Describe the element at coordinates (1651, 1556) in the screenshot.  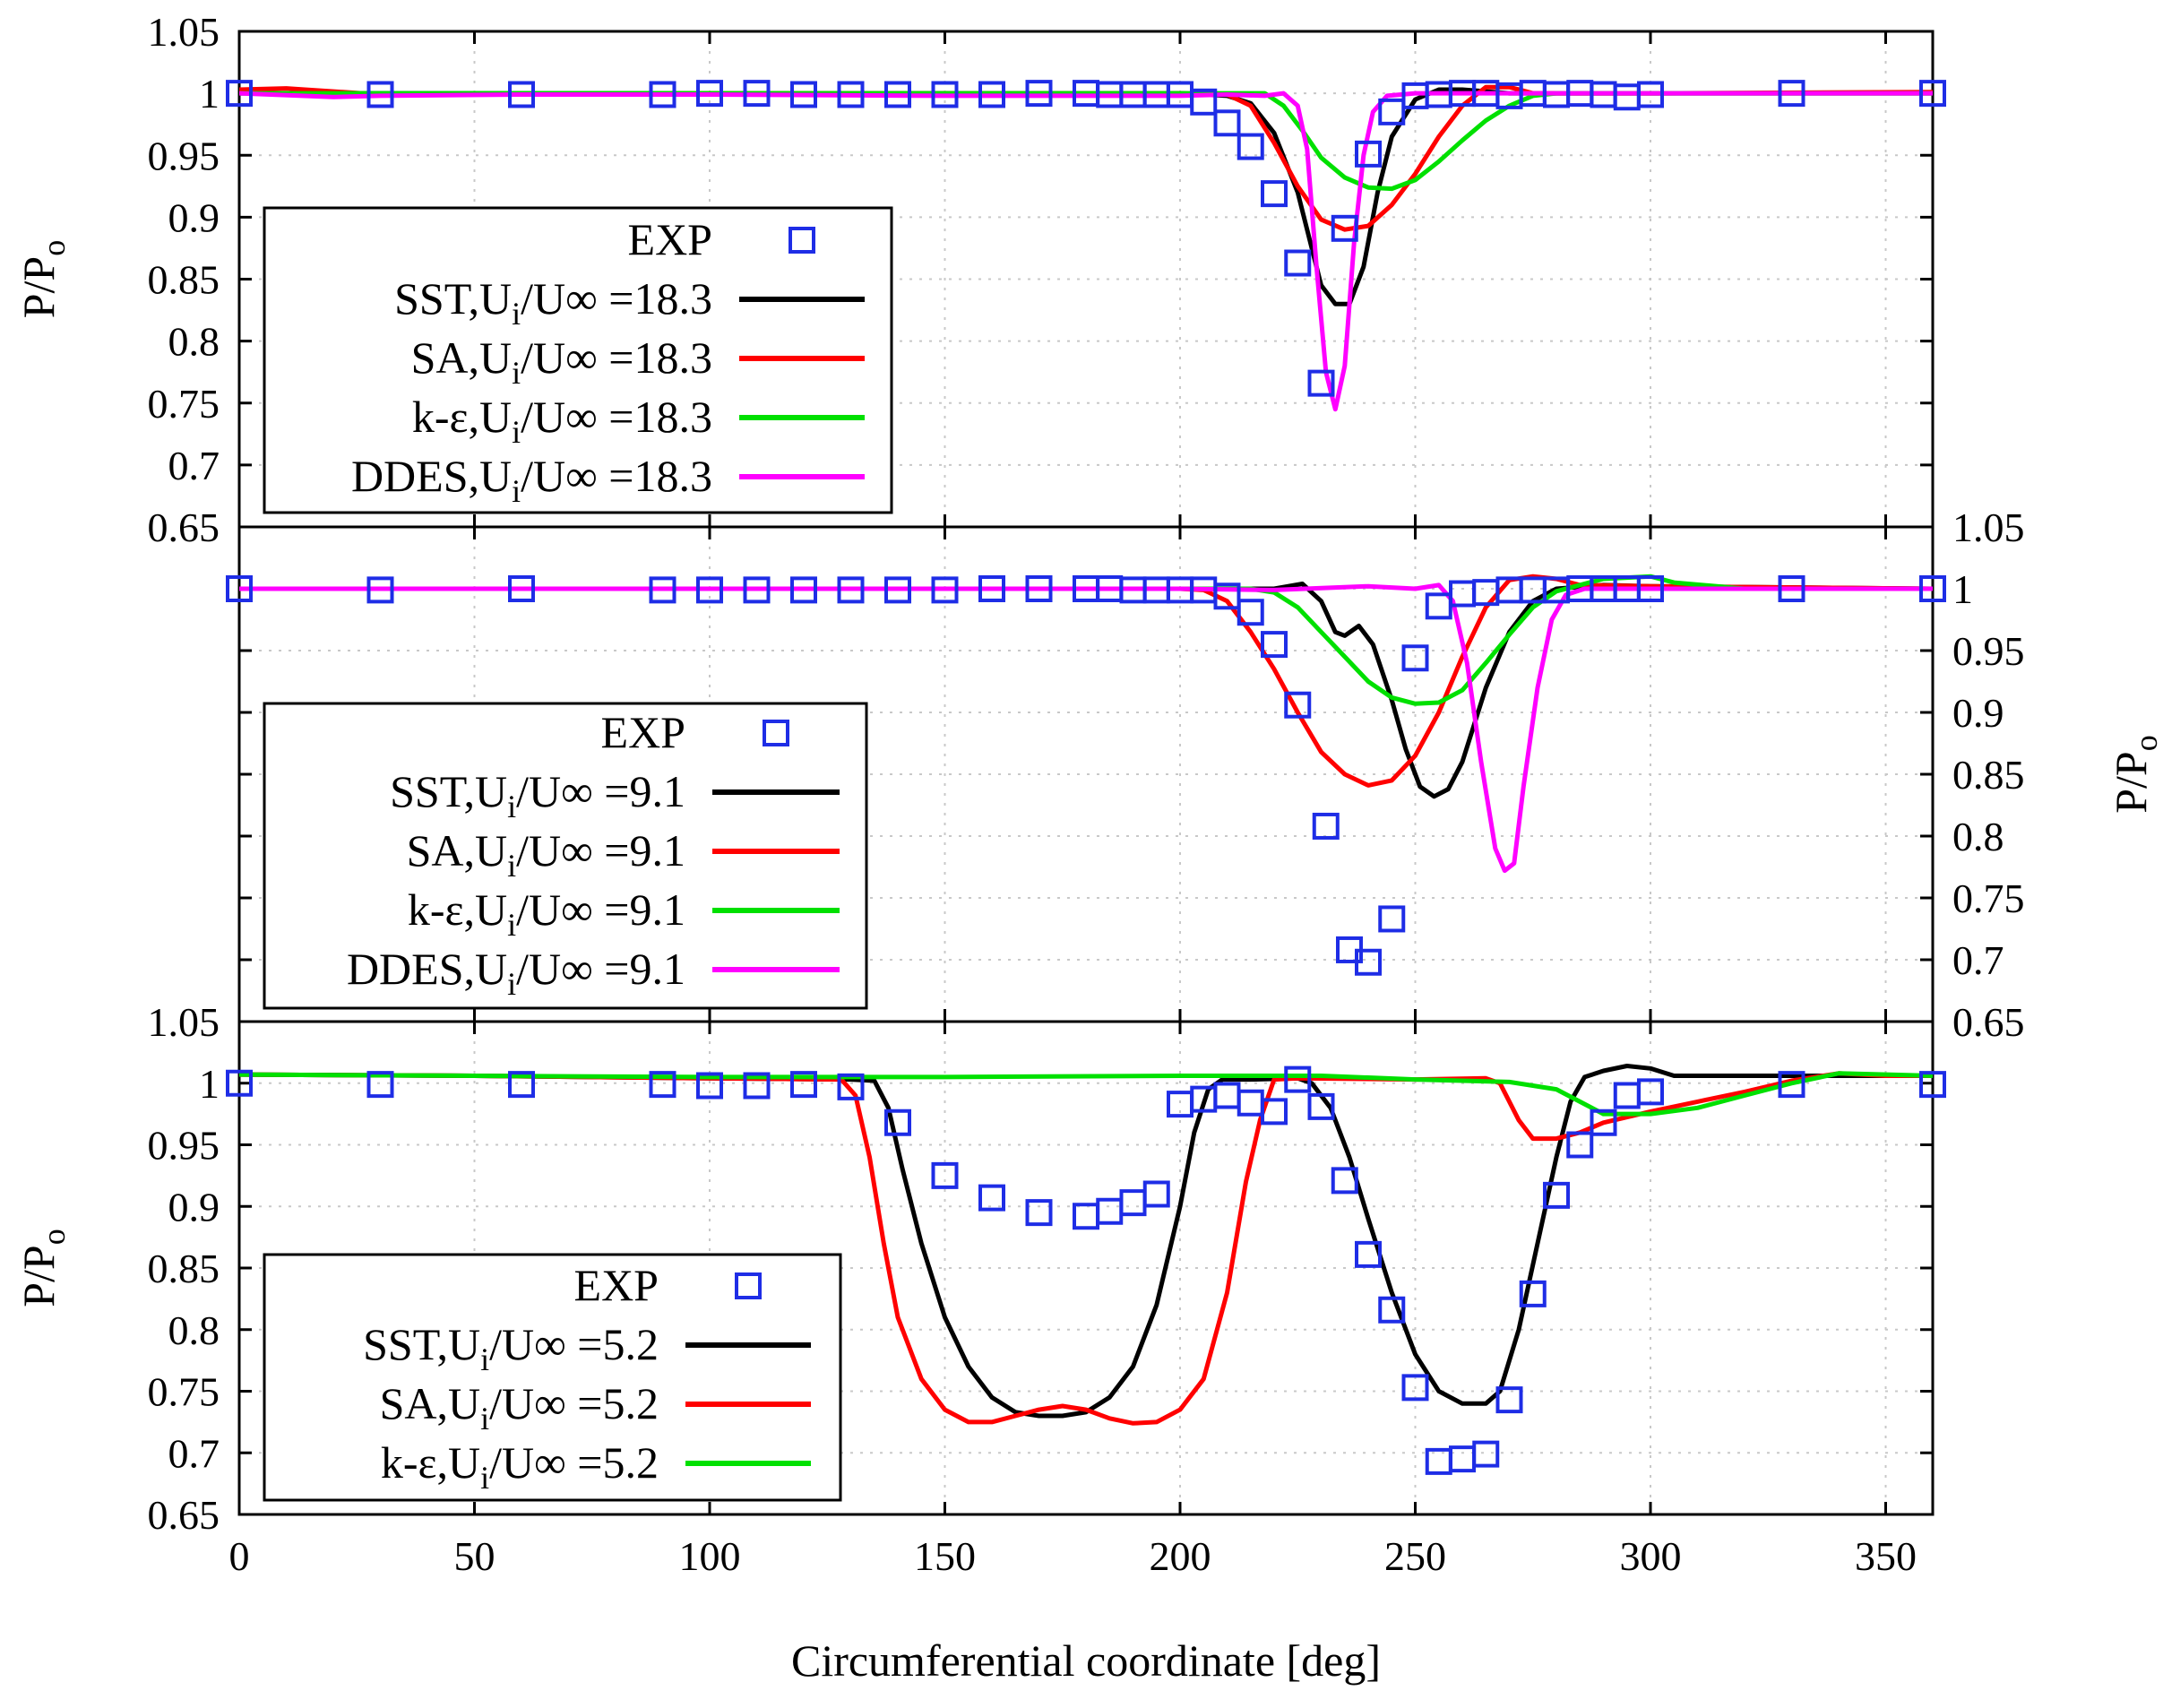
I see `x-tick-label: 300` at that location.